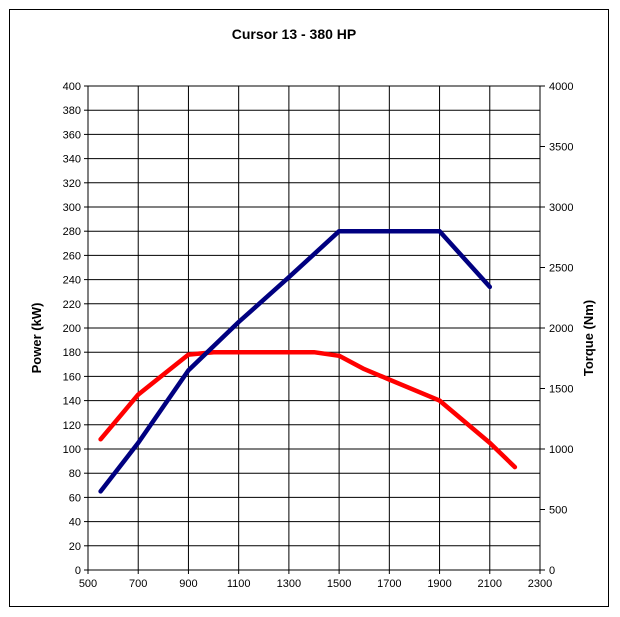 The width and height of the screenshot is (620, 617). Describe the element at coordinates (72, 135) in the screenshot. I see `y-tick-label: 360` at that location.